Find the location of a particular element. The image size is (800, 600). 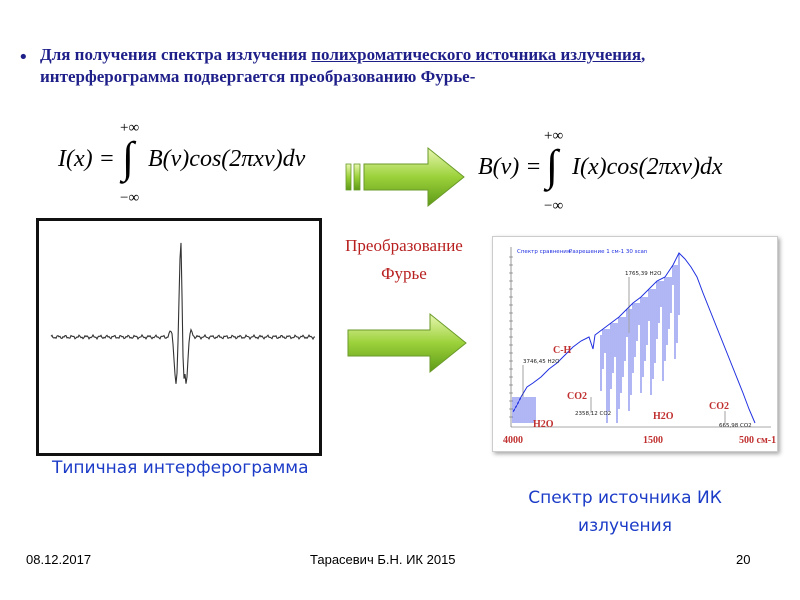

formula-left-integrand: B(v)cos(2πxv)dv is located at coordinates (227, 159).